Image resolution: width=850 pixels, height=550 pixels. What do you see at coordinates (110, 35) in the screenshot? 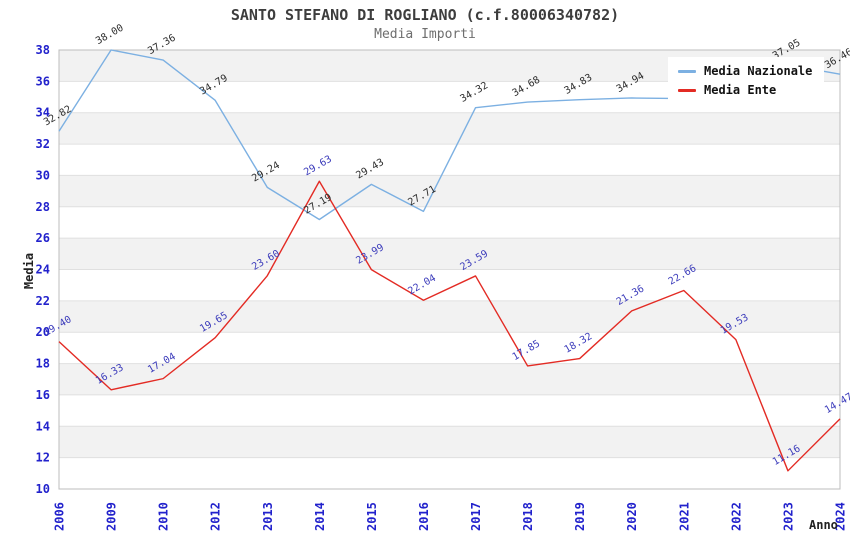
I see `data-point-label: 38.00` at bounding box center [110, 35].